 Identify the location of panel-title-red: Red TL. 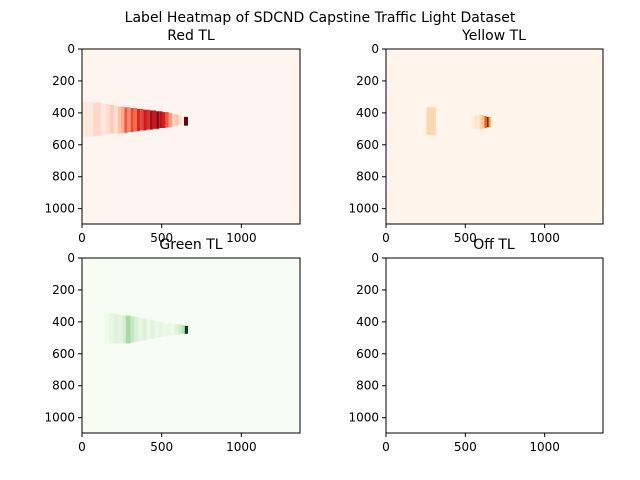
(191, 36).